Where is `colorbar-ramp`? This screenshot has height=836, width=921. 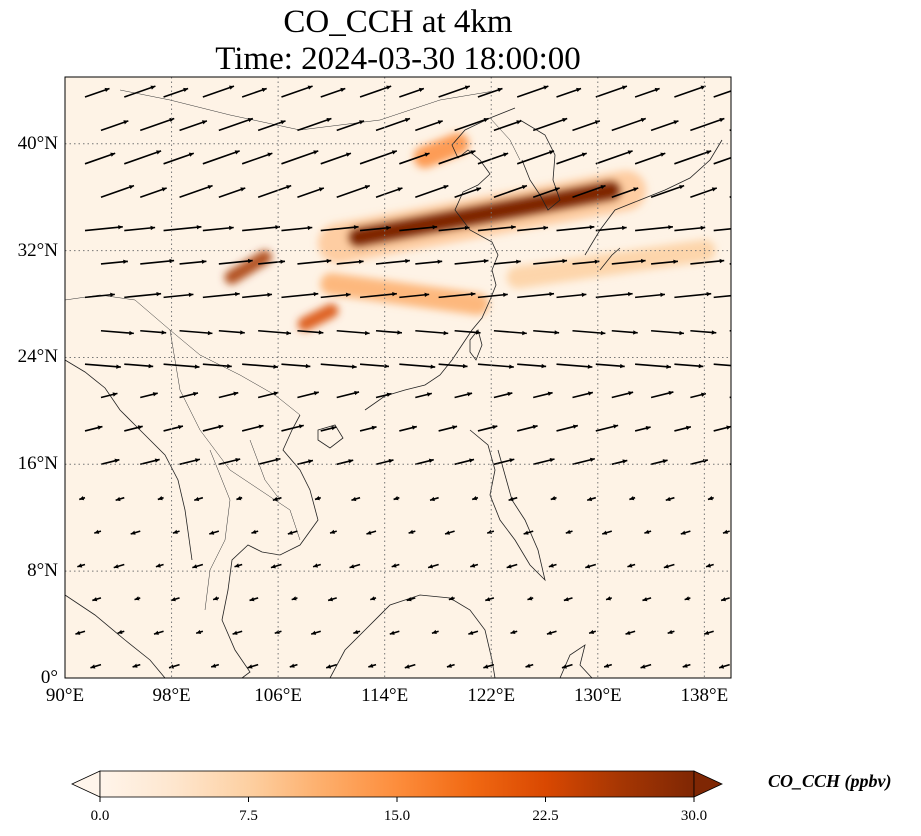
colorbar-ramp is located at coordinates (397, 784).